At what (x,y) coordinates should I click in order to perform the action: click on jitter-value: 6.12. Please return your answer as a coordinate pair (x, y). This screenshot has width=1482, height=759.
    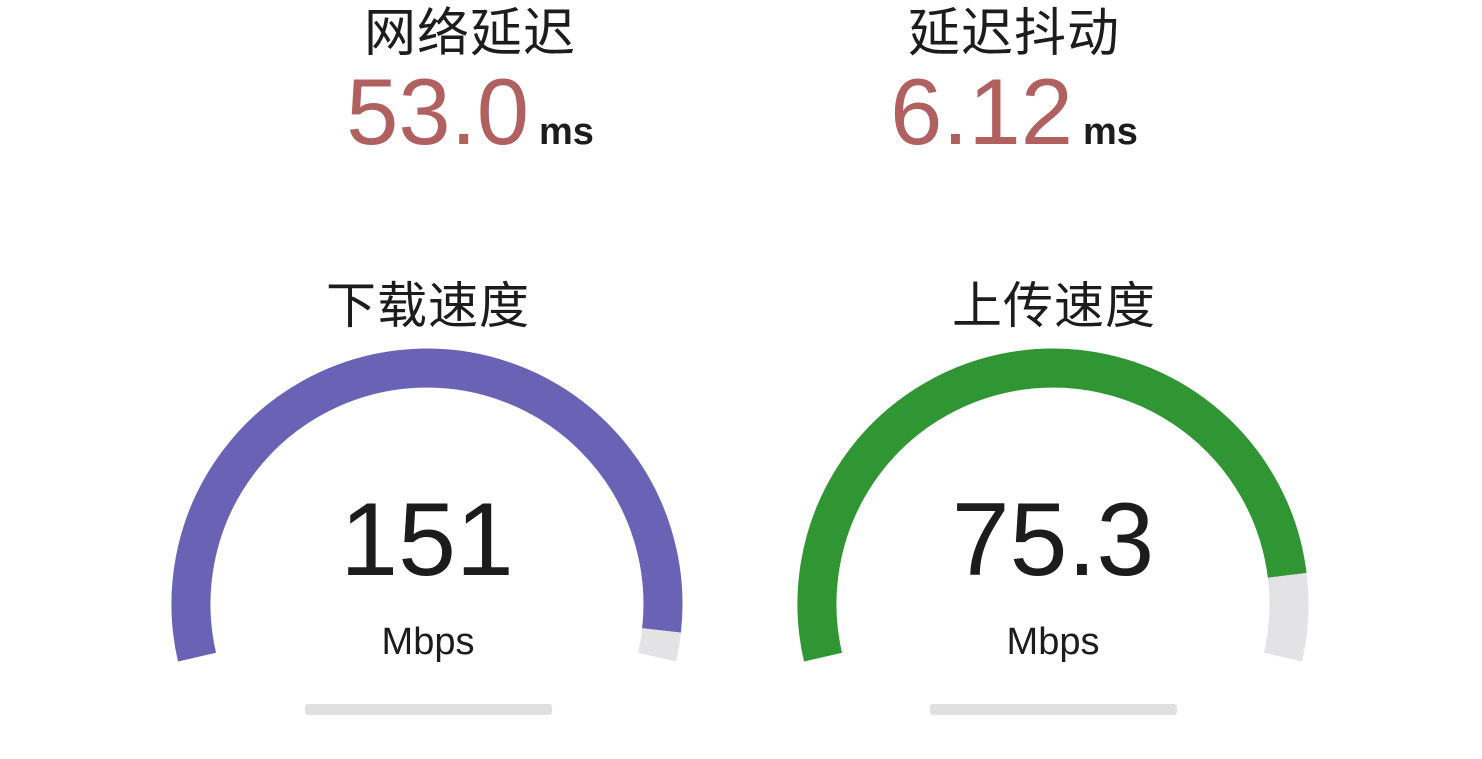
    Looking at the image, I should click on (982, 112).